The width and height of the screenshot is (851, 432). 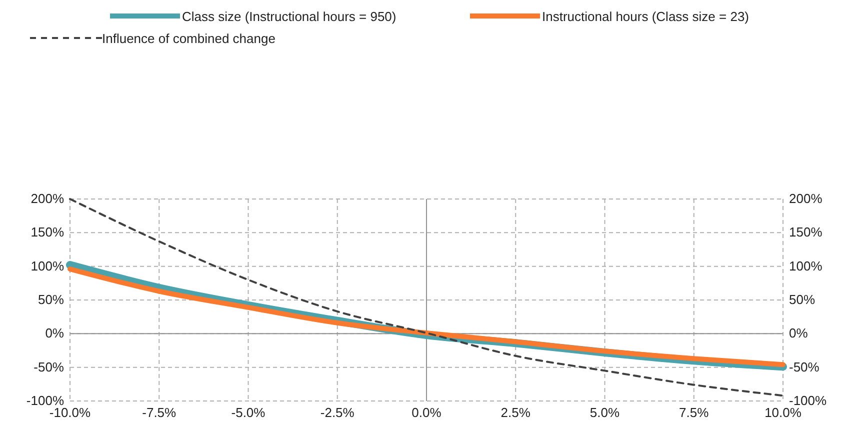 What do you see at coordinates (45, 400) in the screenshot?
I see `y-tick-label: -100%` at bounding box center [45, 400].